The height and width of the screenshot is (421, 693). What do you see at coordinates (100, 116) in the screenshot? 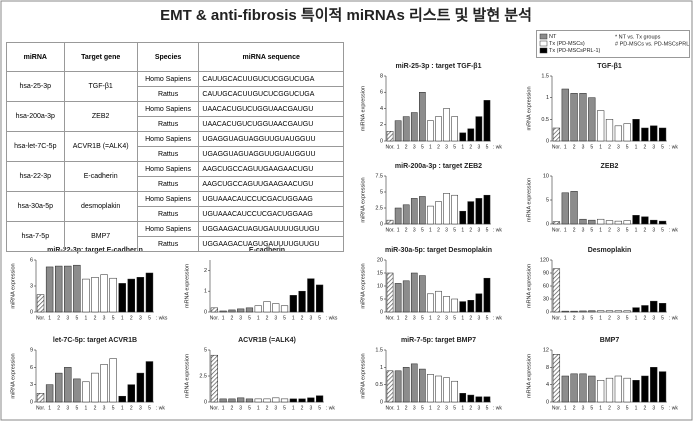
I see `target-cell: ZEB2` at bounding box center [100, 116].